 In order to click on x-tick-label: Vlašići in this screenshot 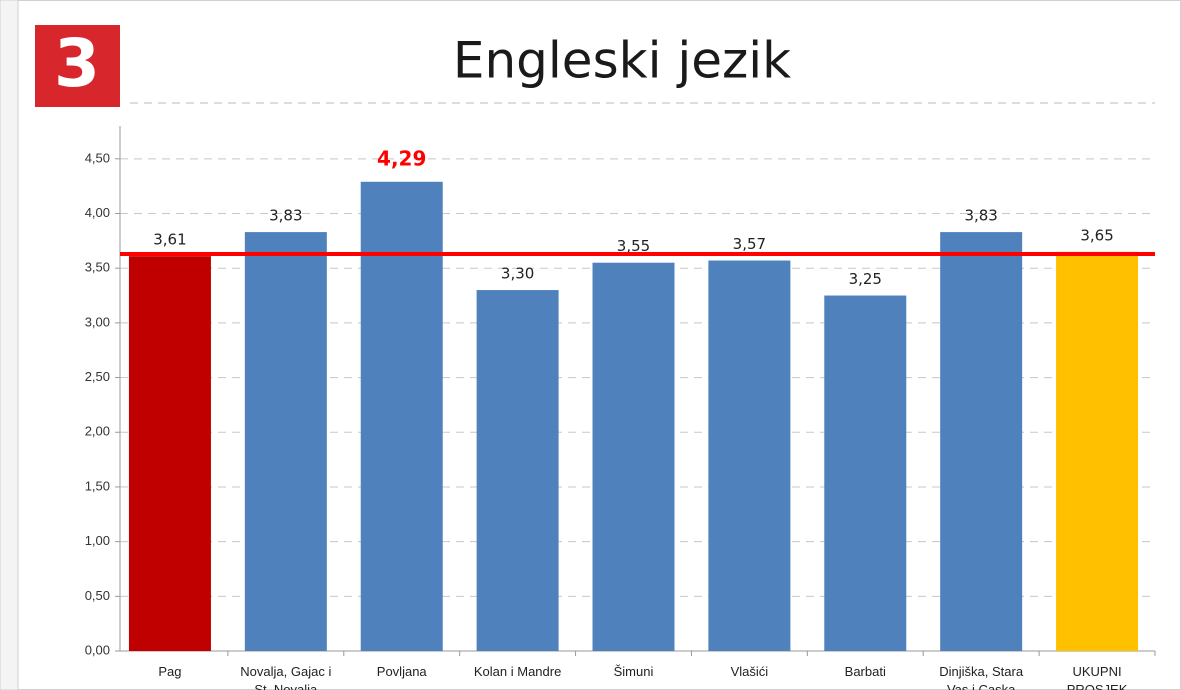, I will do `click(749, 671)`.